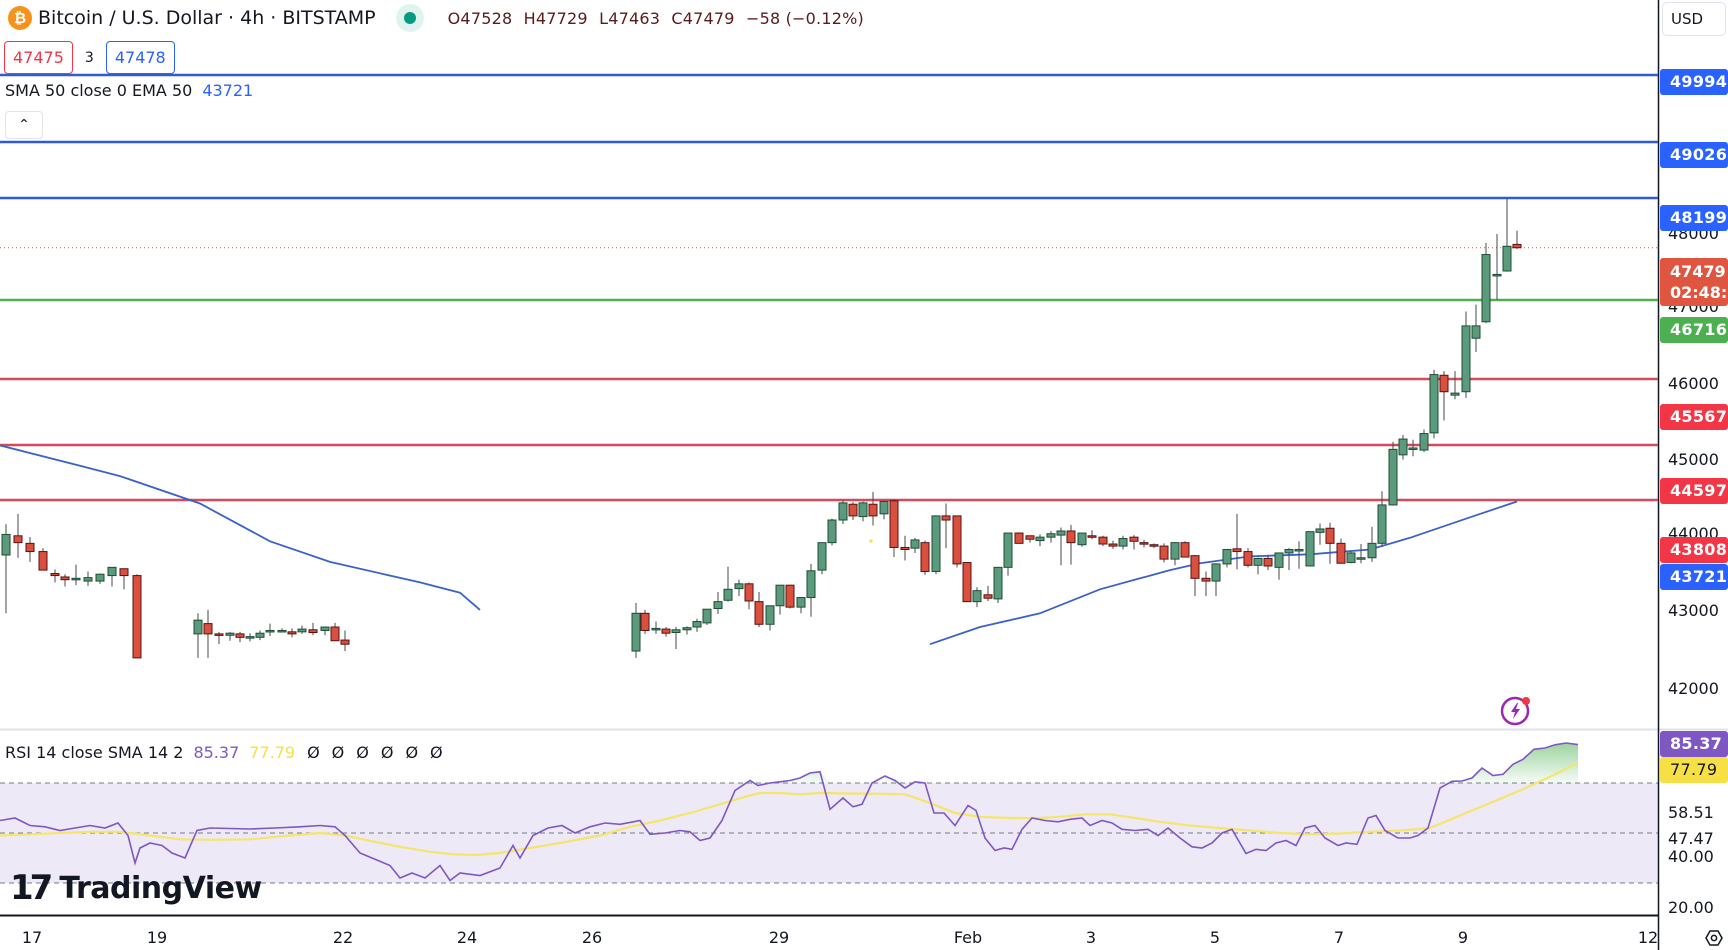 The width and height of the screenshot is (1728, 950). I want to click on rsi-value-tag: 85.37, so click(1694, 744).